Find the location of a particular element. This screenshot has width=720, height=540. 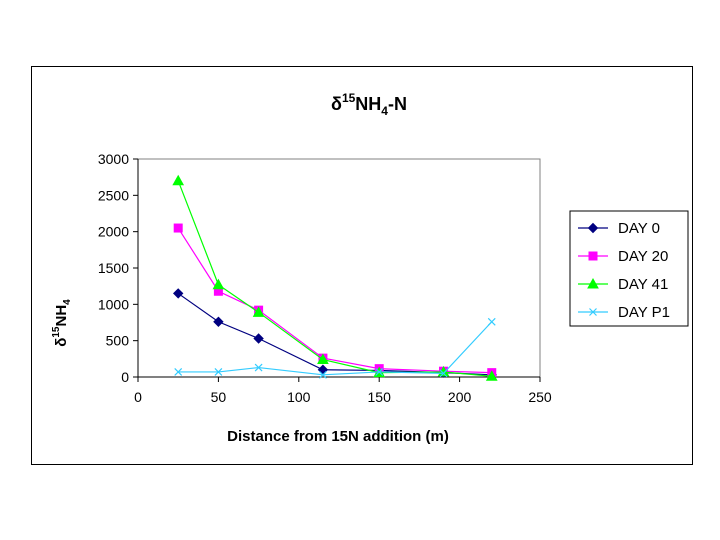

y-tick-label: 1000 is located at coordinates (113, 304).